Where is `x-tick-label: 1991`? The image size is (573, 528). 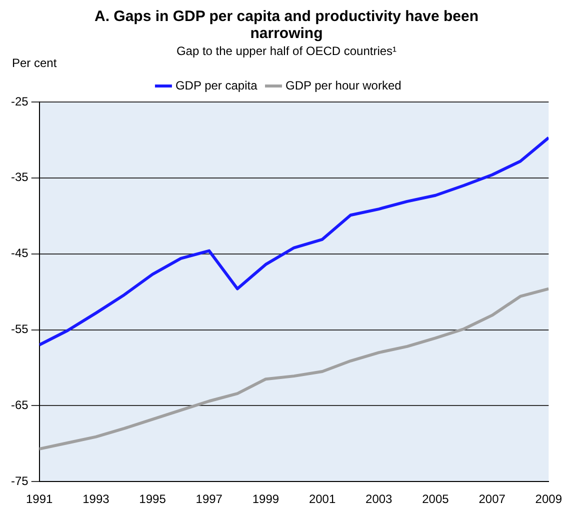
x-tick-label: 1991 is located at coordinates (40, 499).